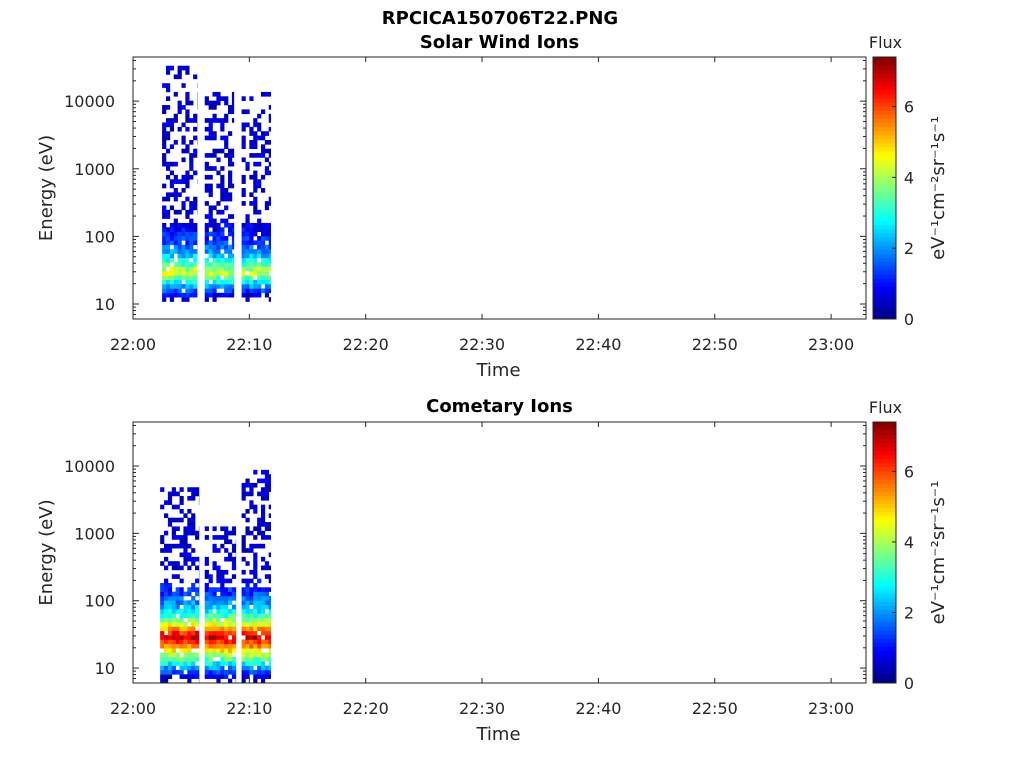 This screenshot has width=1024, height=768. Describe the element at coordinates (499, 406) in the screenshot. I see `panel-title: Cometary Ions` at that location.